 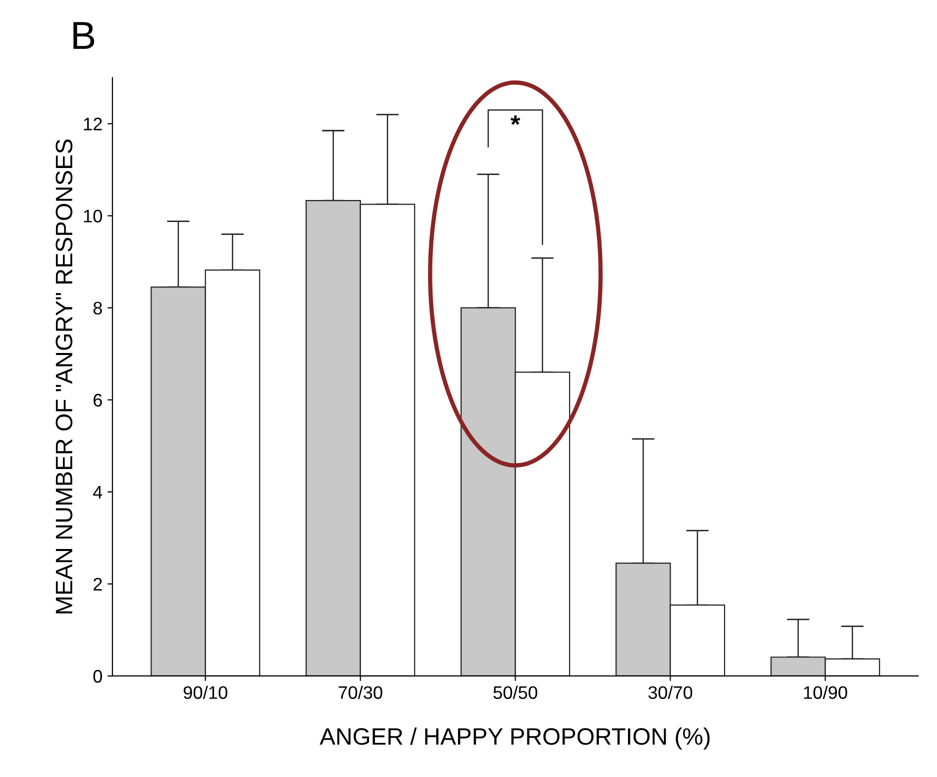 I want to click on x-tick-label: 70/30, so click(x=360, y=692).